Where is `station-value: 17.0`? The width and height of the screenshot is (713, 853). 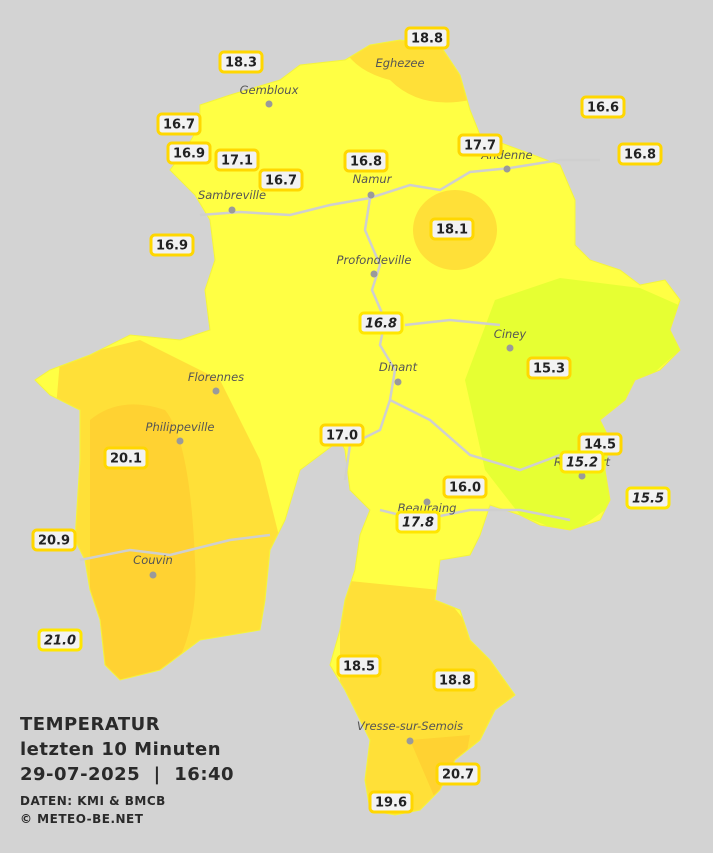
station-value: 17.0 is located at coordinates (342, 436).